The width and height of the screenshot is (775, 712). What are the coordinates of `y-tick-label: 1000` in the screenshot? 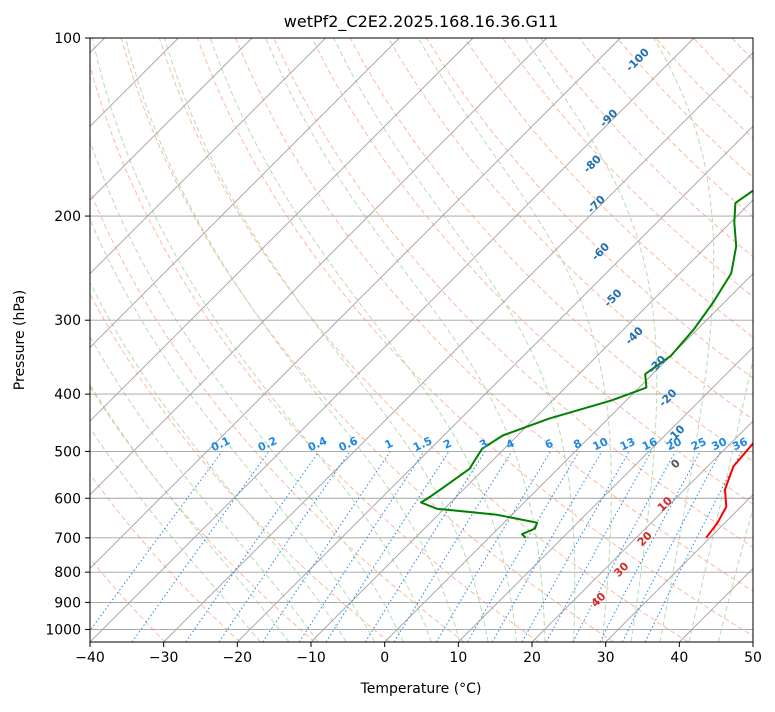 It's located at (63, 630).